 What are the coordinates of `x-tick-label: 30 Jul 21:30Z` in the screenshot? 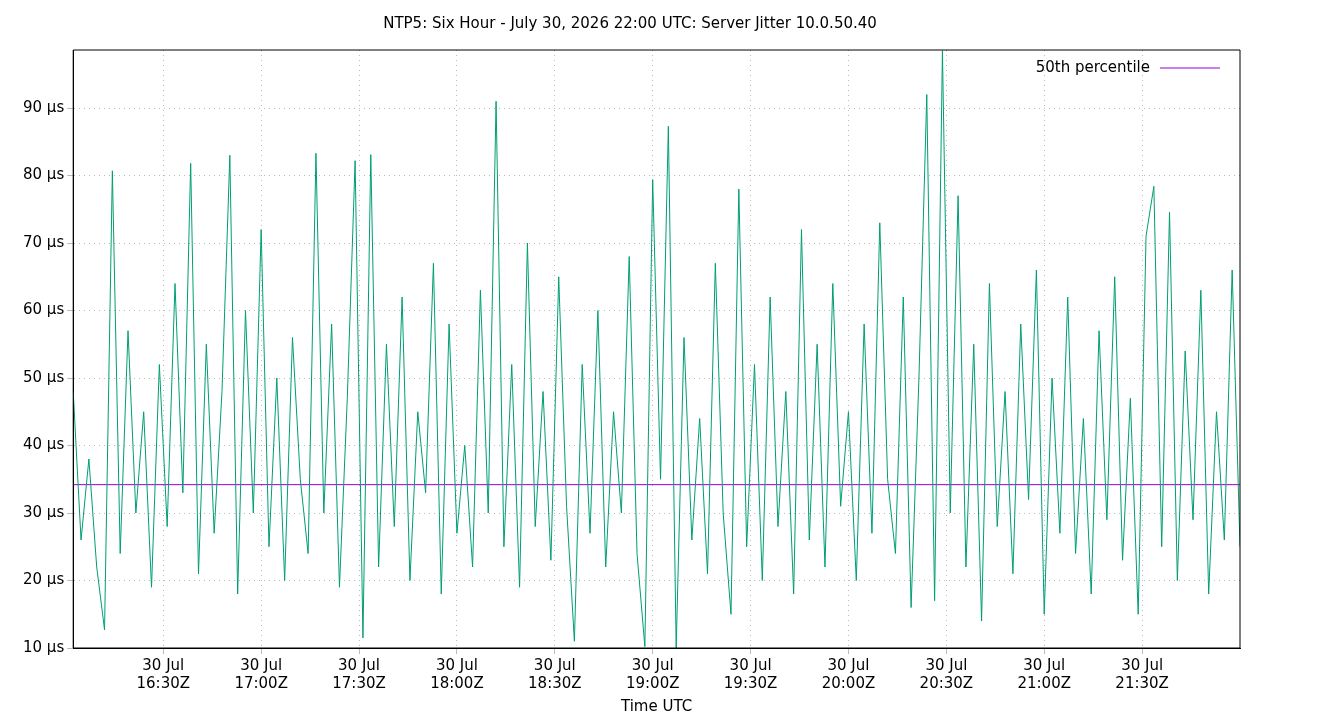 It's located at (1142, 673).